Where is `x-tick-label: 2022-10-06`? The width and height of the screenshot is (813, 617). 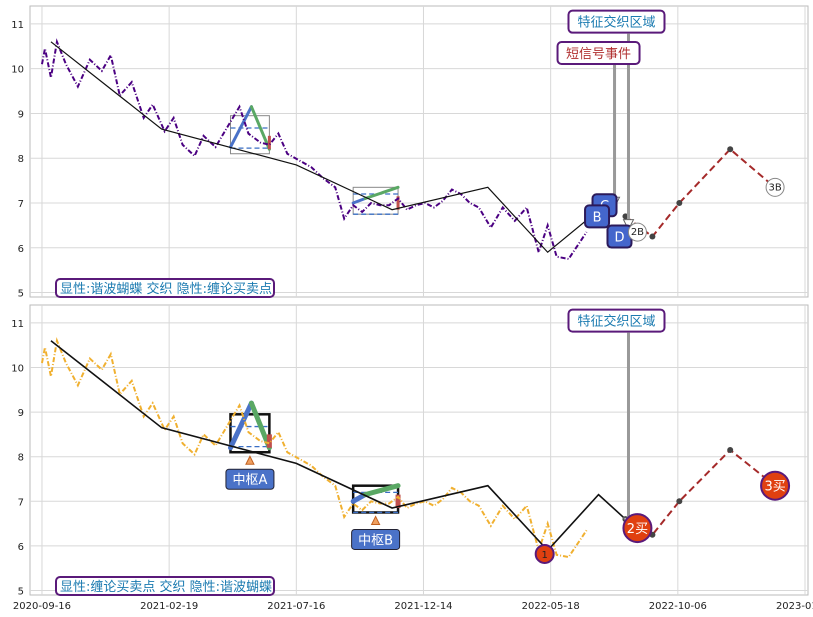 x-tick-label: 2022-10-06 is located at coordinates (678, 606).